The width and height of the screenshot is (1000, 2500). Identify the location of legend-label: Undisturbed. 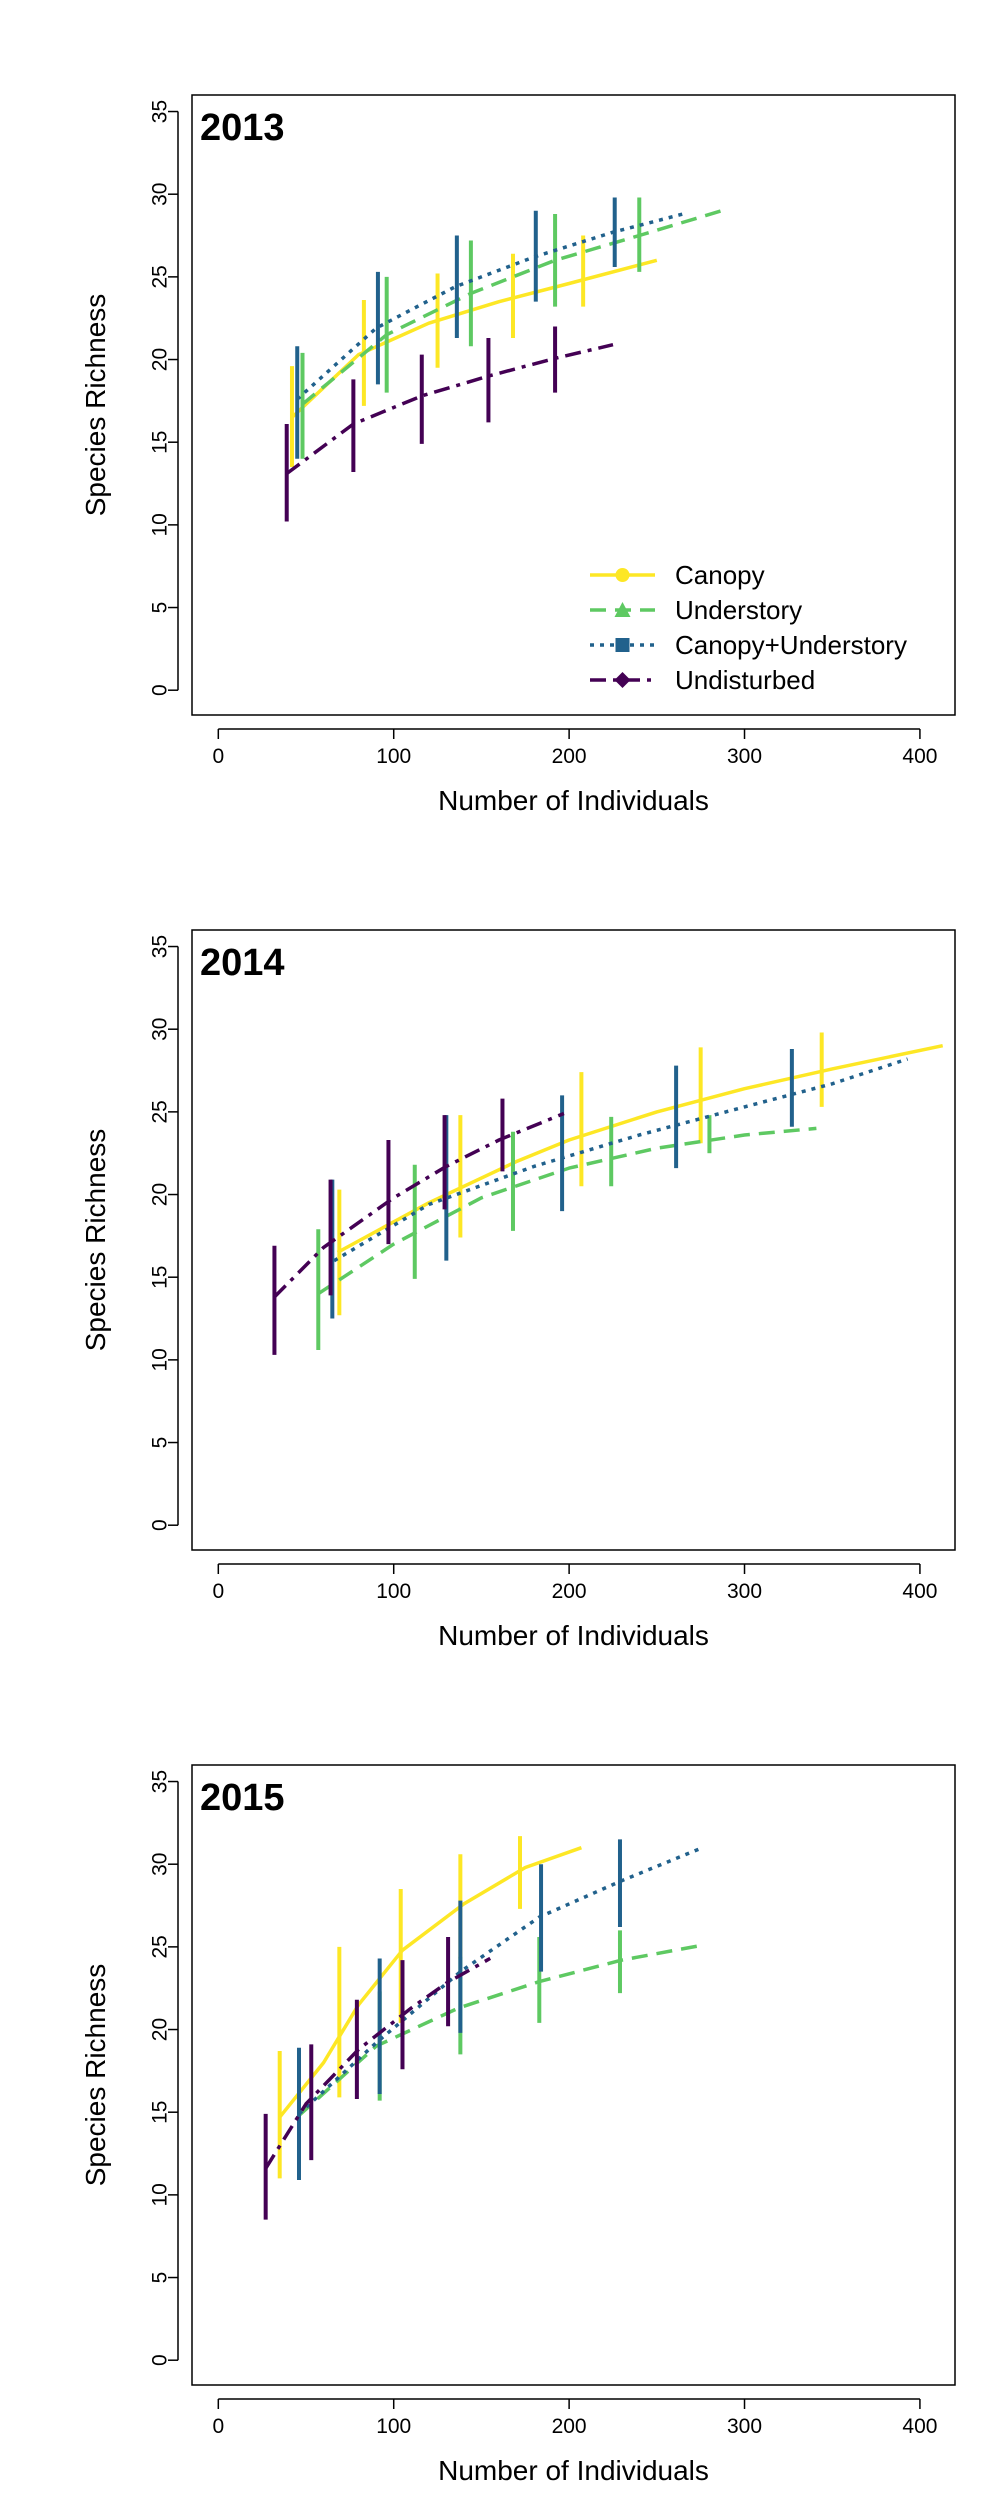
(745, 680).